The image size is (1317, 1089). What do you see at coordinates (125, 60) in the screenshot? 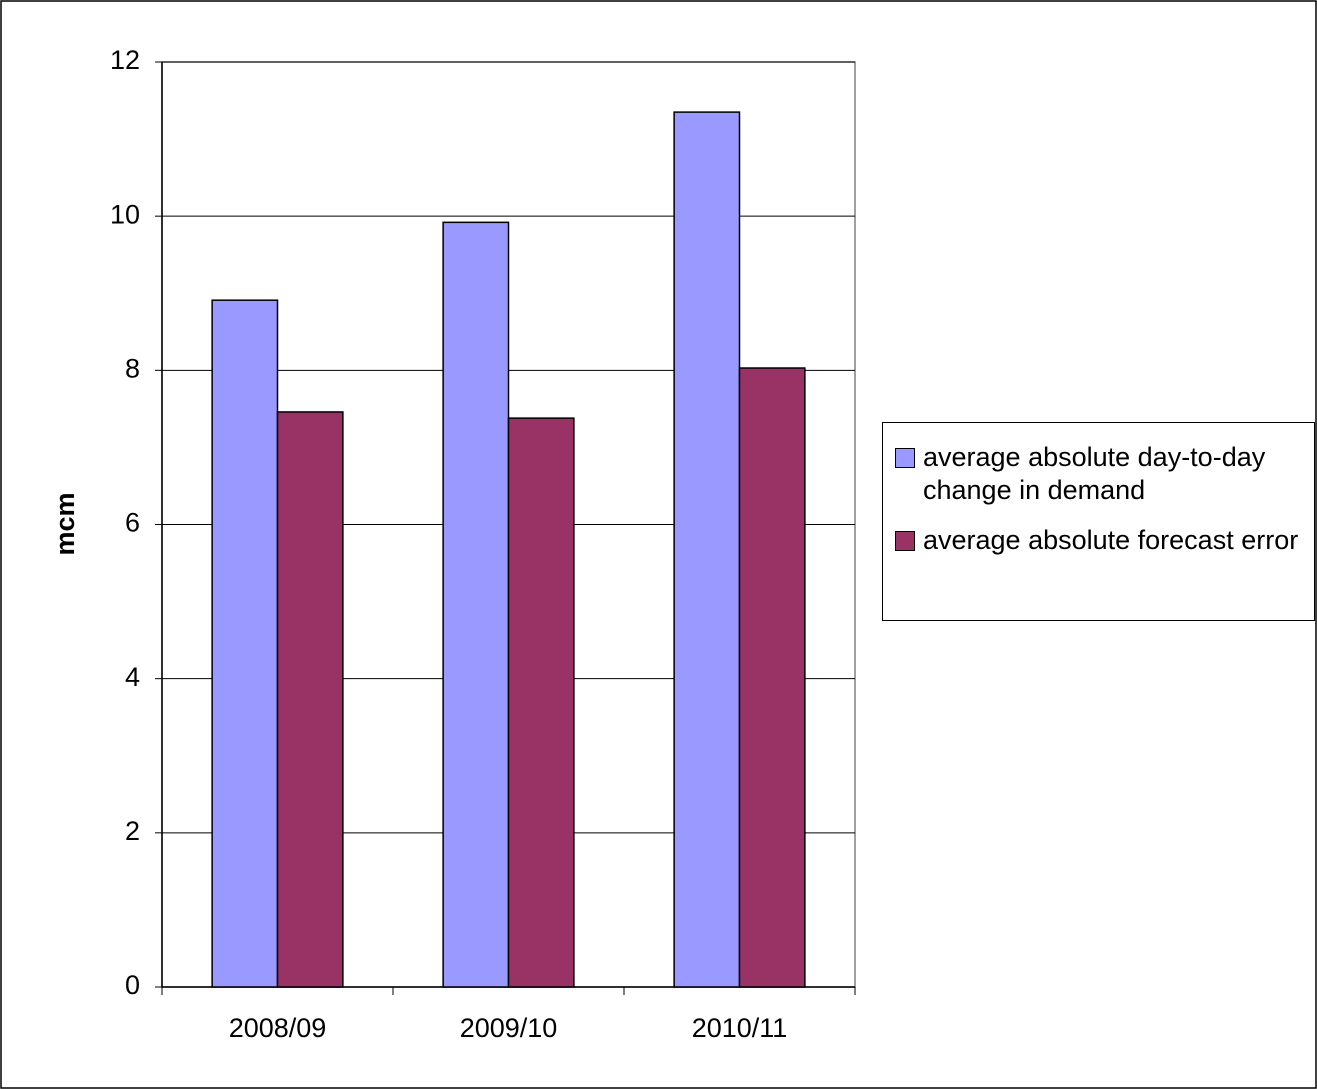
I see `y-tick-label: 12` at bounding box center [125, 60].